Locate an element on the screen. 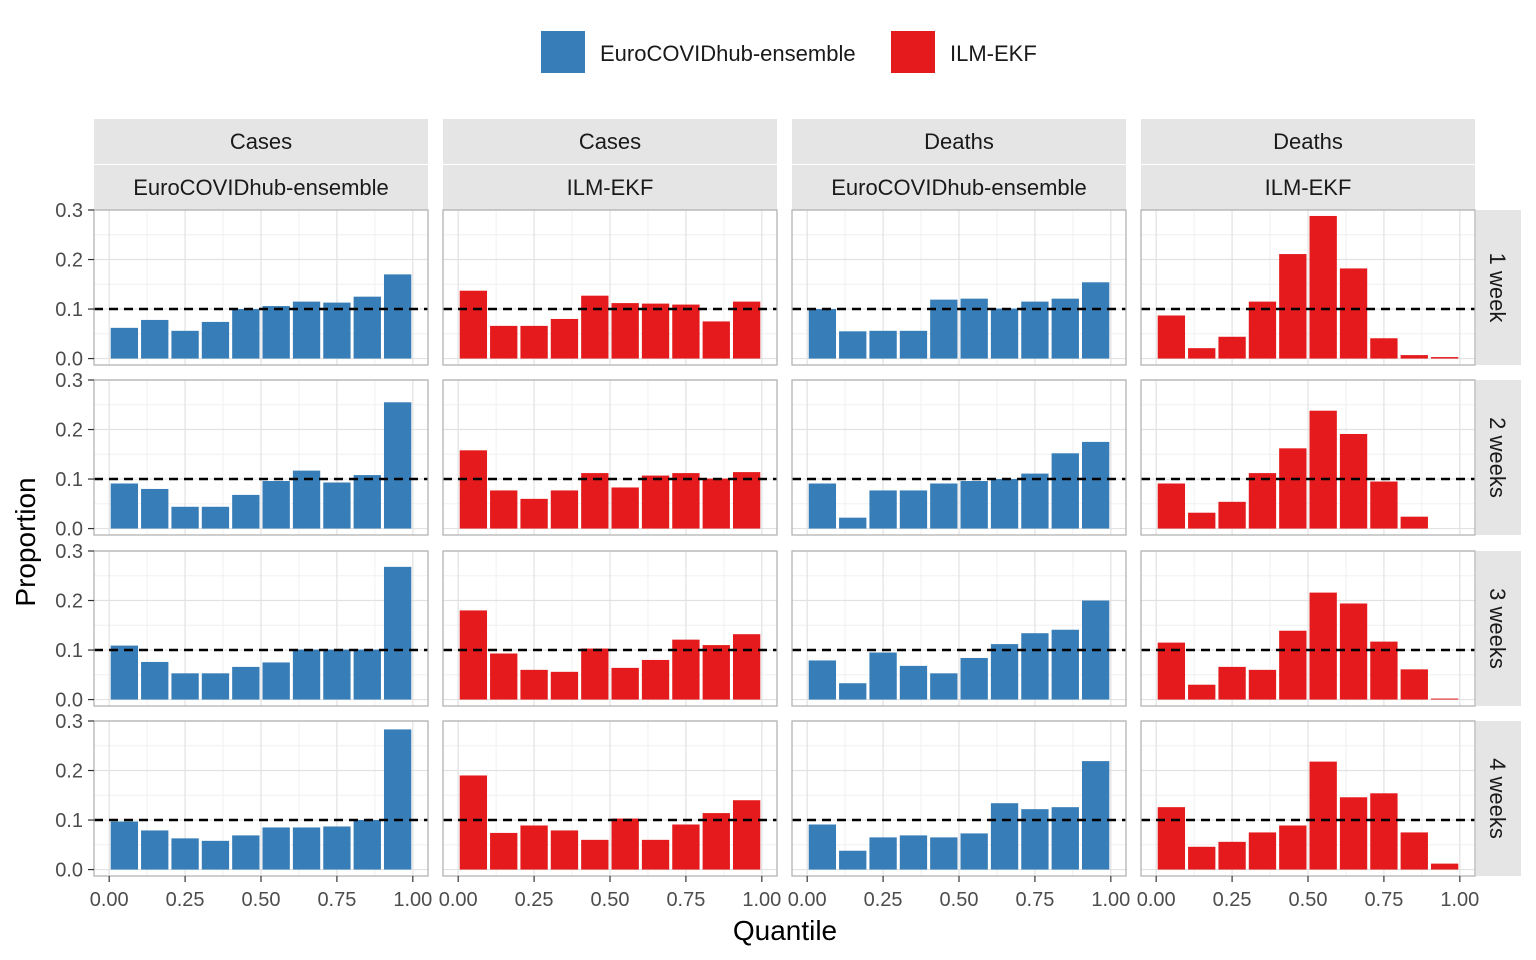 The image size is (1536, 960). y-tick-label: 0.0 is located at coordinates (69, 871).